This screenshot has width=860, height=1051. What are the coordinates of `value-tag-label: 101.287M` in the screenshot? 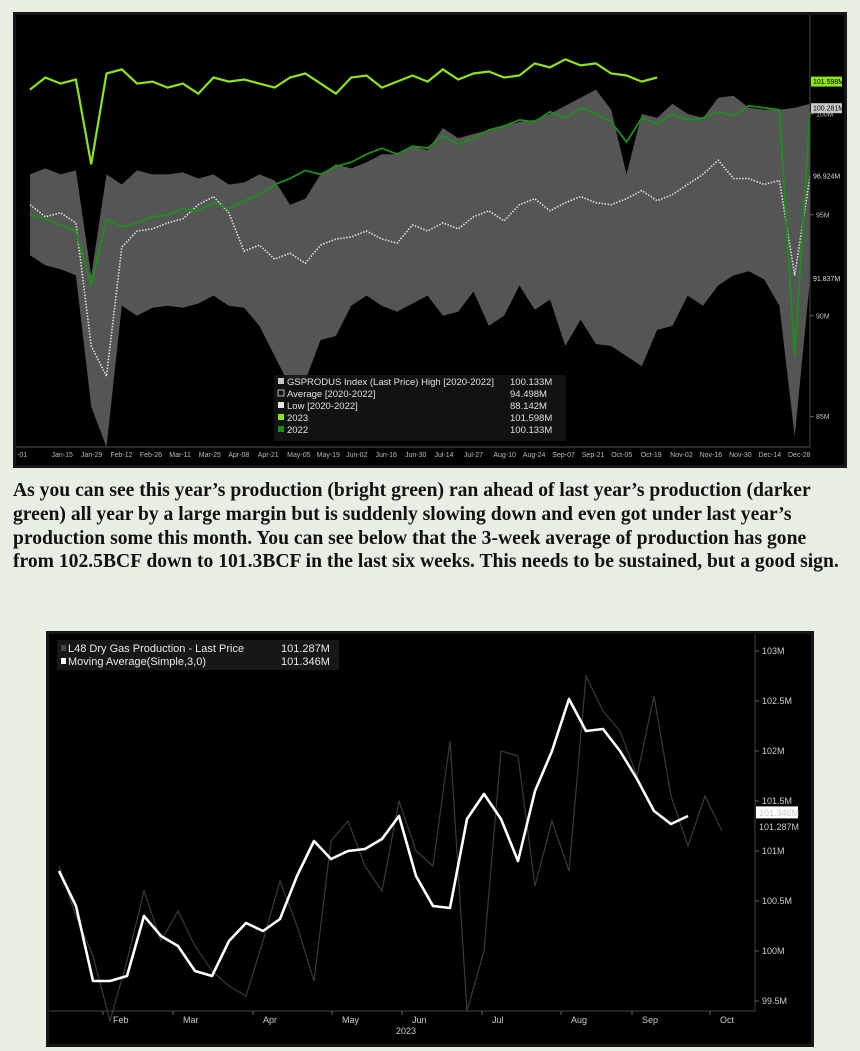 It's located at (779, 827).